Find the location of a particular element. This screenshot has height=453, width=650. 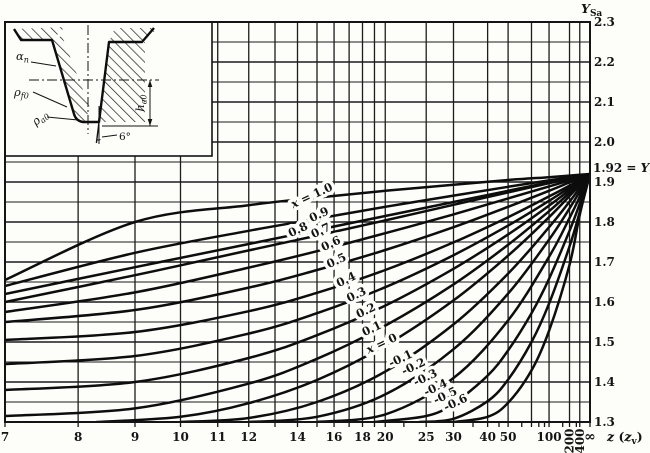

y-tick-label: 1.4 is located at coordinates (604, 382).